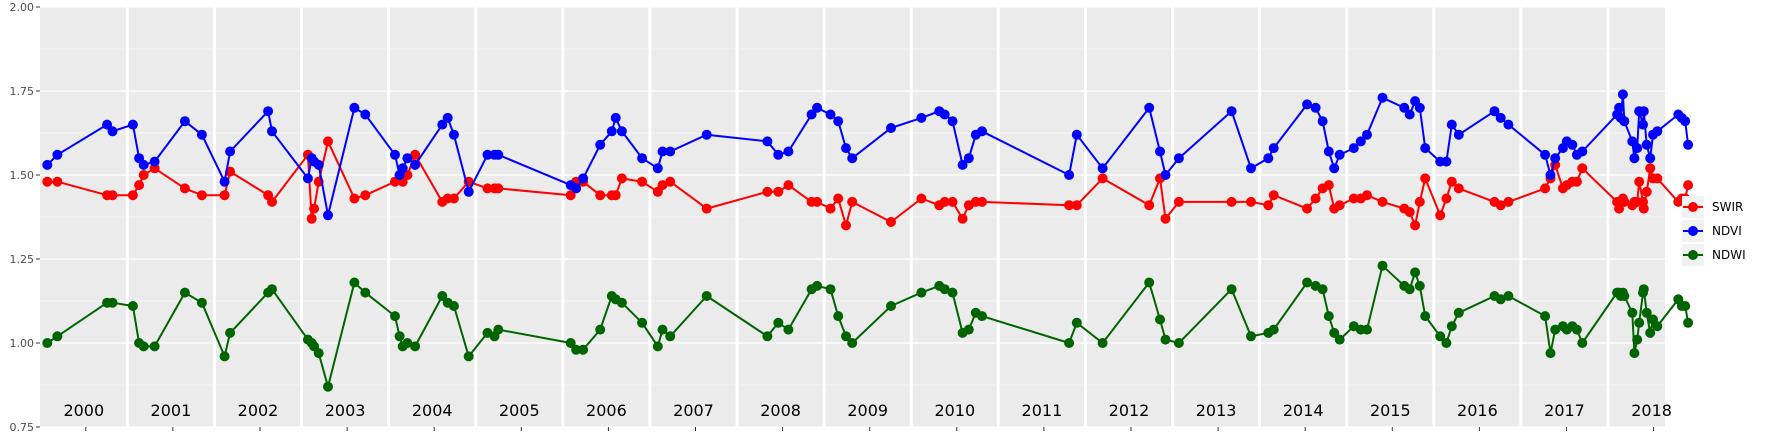 This screenshot has width=1773, height=446. Describe the element at coordinates (22, 7) in the screenshot. I see `y-tick-label: 2.00` at that location.